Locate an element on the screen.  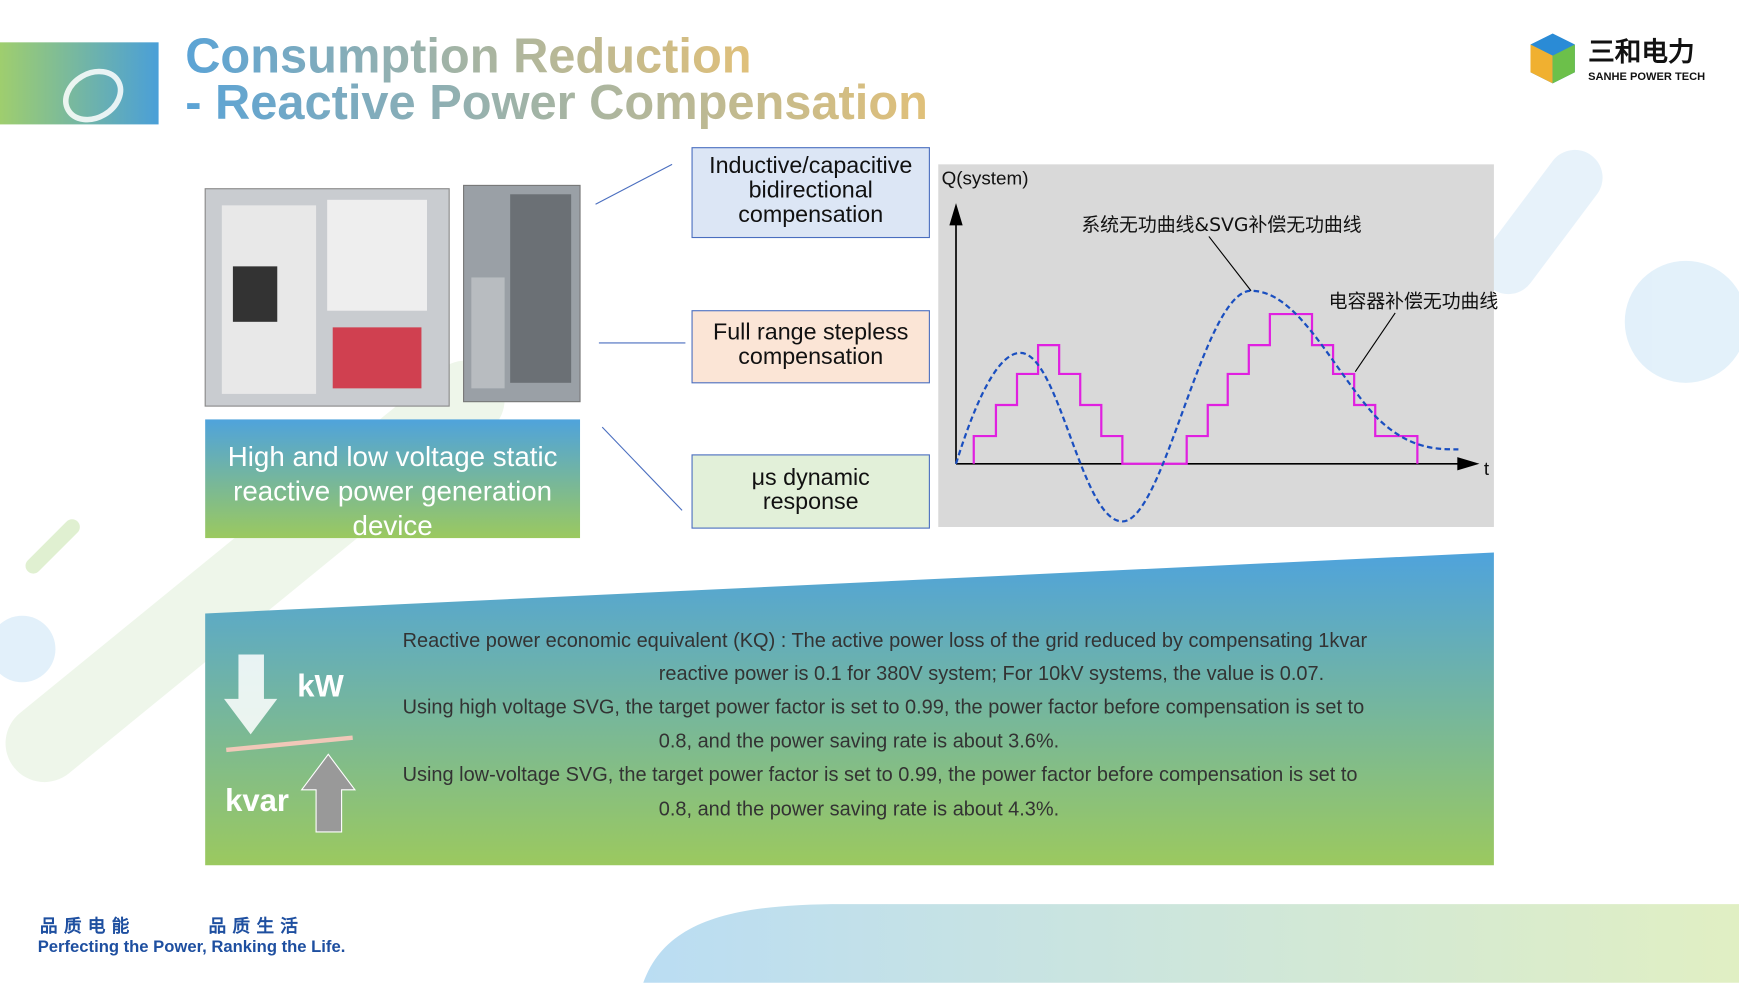
feature-text: Full range stepless is located at coordinates (810, 332).